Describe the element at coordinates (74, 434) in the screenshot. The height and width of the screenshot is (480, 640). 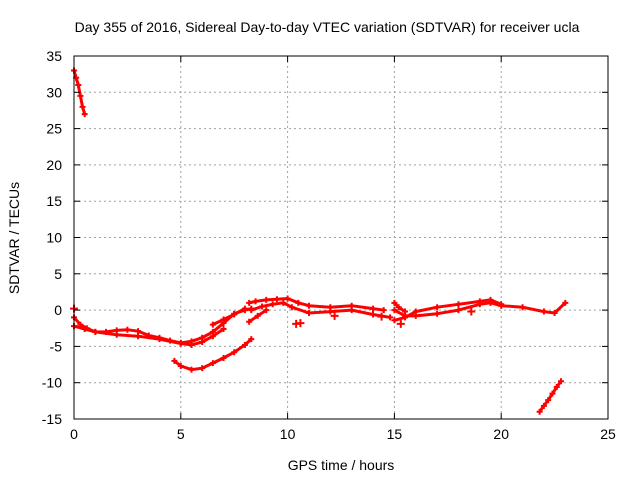
I see `x-tick-label: 0` at that location.